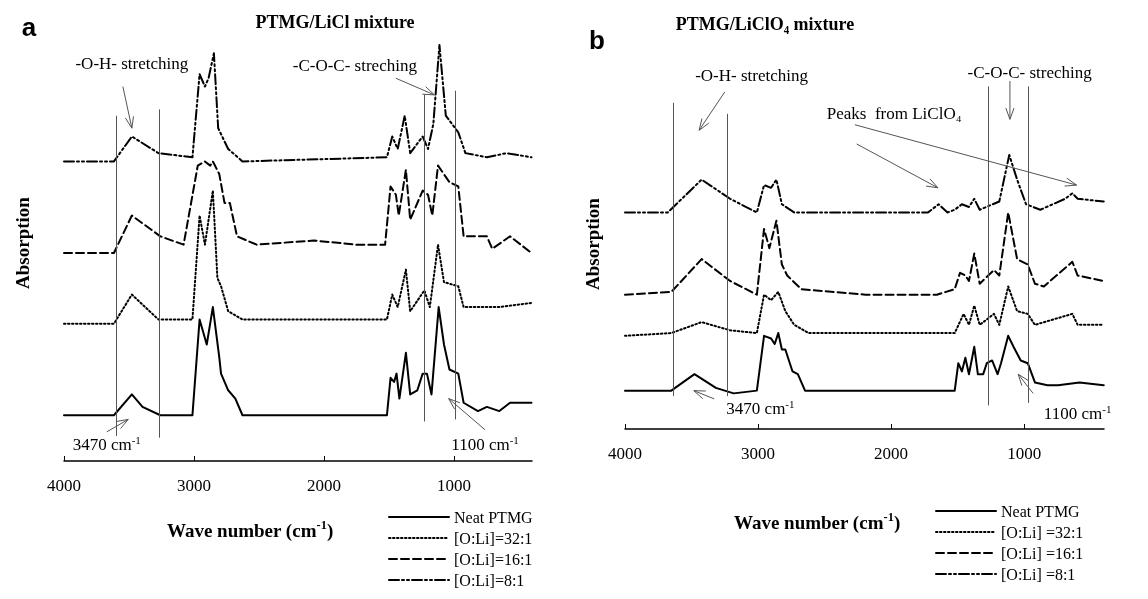  What do you see at coordinates (765, 24) in the screenshot?
I see `chart-title: PTMG/LiClO₄ mixture` at bounding box center [765, 24].